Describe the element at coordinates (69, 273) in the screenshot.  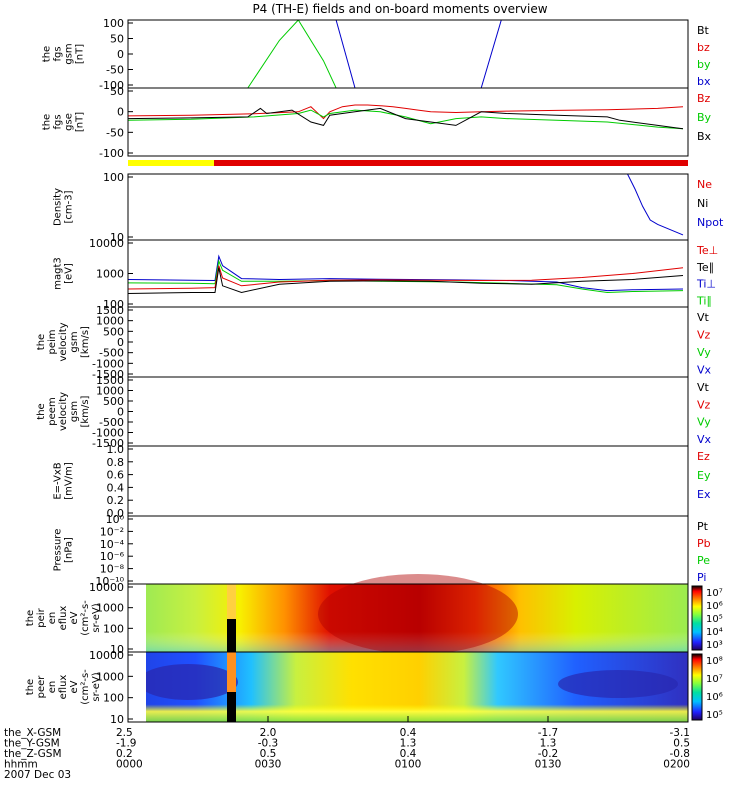
I see `y-axis-label-line: [eV]` at that location.